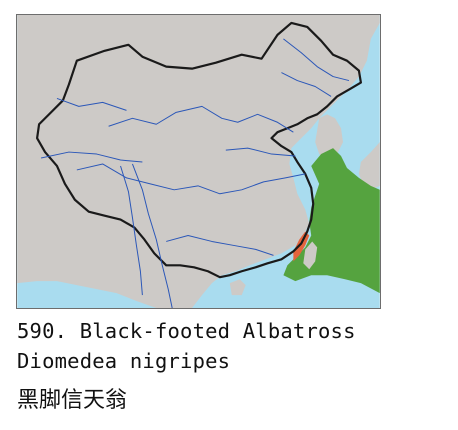  I want to click on yellow-river, so click(201, 119).